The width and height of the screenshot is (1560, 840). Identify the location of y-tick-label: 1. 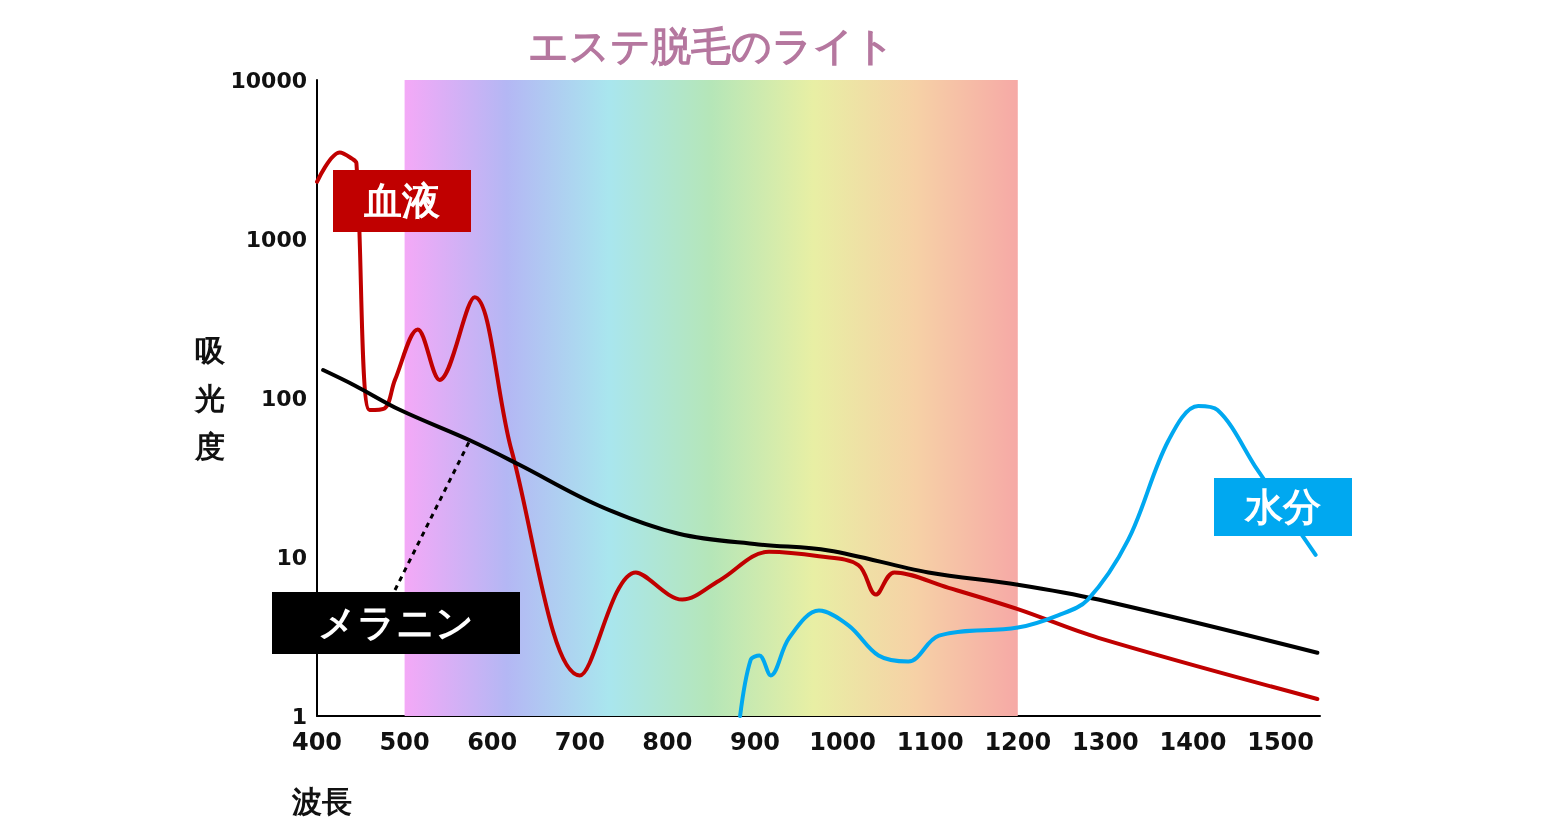
(299, 716).